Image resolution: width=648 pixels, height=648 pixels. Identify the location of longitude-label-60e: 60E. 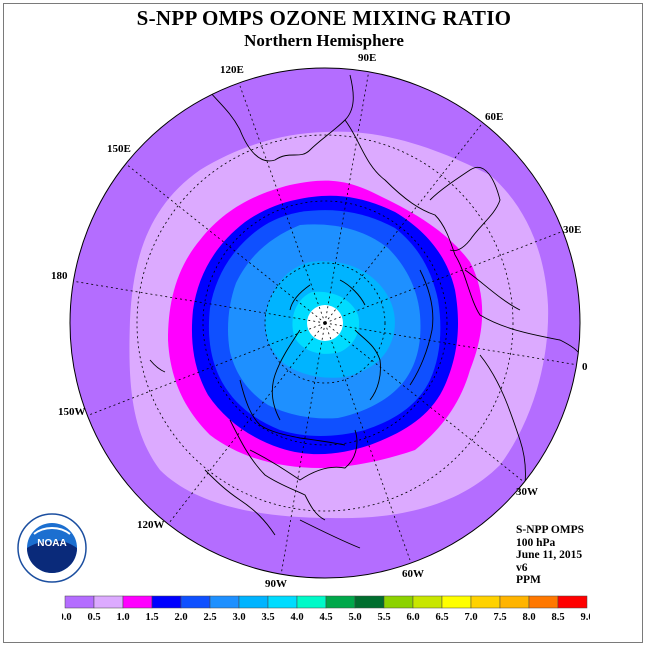
(494, 117).